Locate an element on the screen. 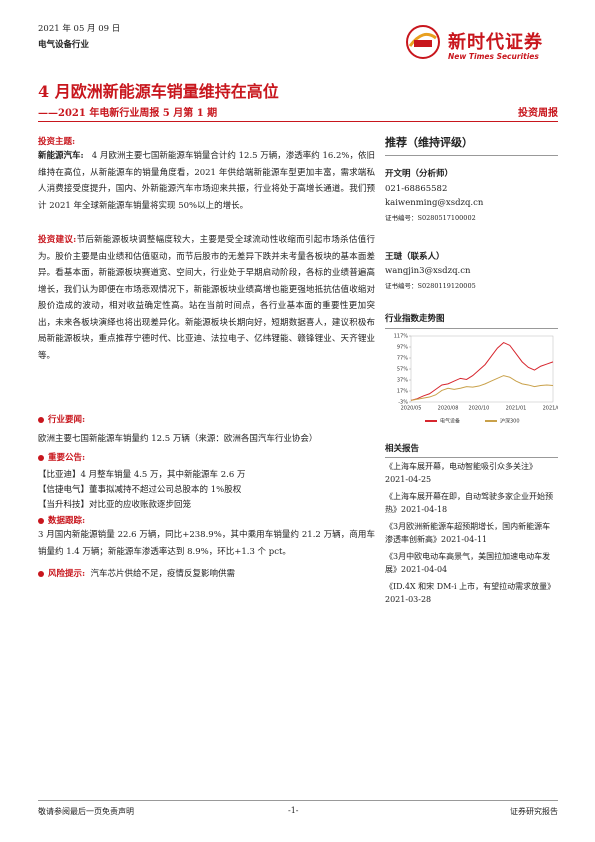  legend-label: 电气设备 is located at coordinates (450, 421).